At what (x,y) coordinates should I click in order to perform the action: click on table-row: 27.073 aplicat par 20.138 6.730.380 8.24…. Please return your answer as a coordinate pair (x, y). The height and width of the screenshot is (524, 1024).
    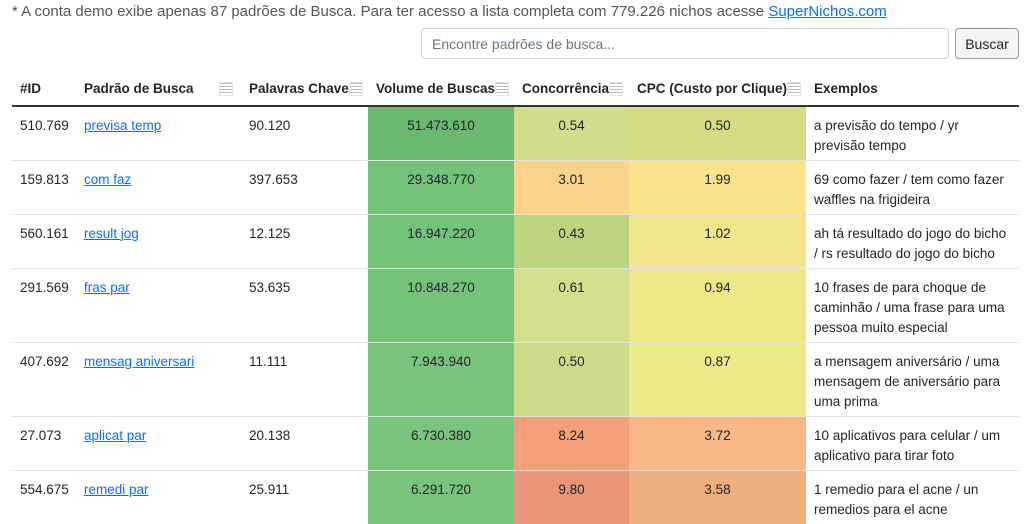
    Looking at the image, I should click on (515, 442).